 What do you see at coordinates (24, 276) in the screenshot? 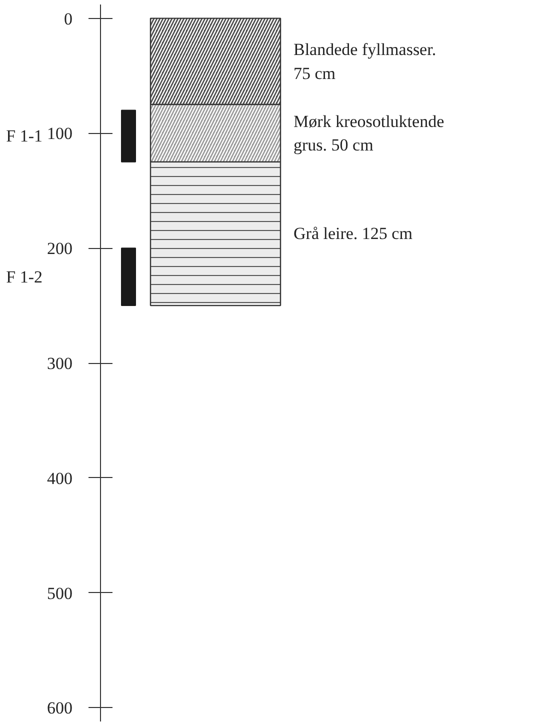
I see `text: F 1-2` at bounding box center [24, 276].